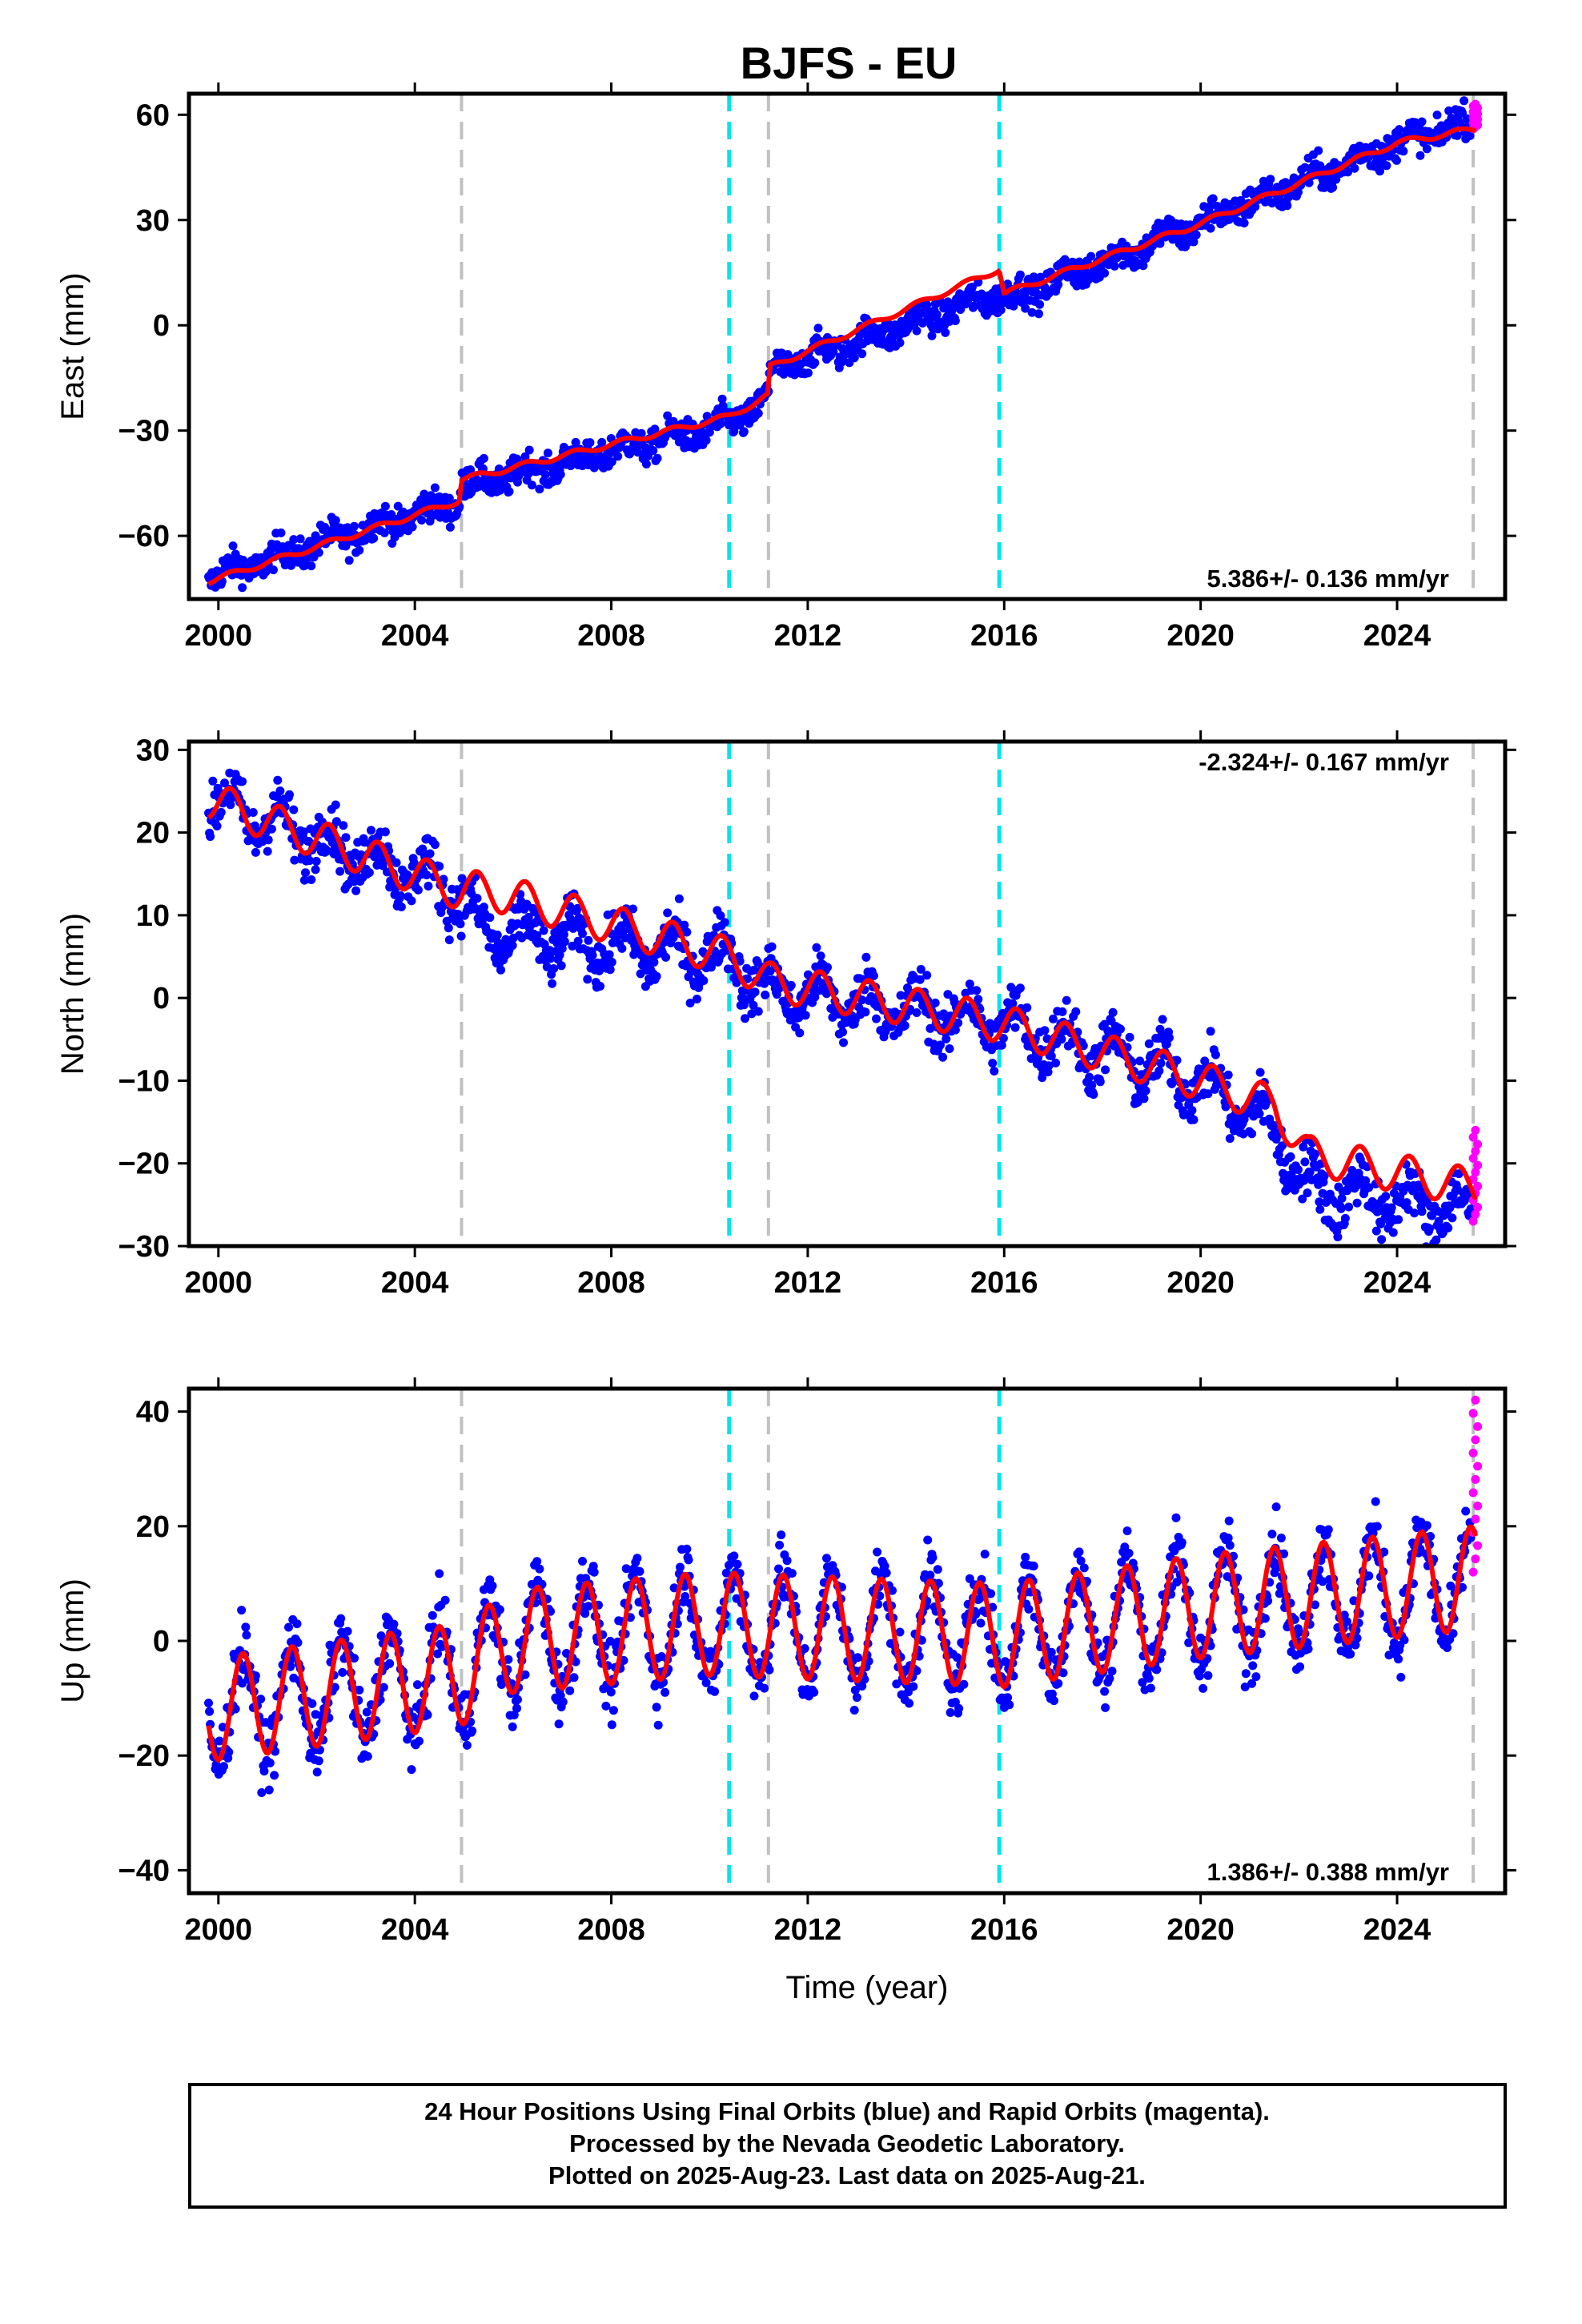 Image resolution: width=1582 pixels, height=2324 pixels. What do you see at coordinates (153, 221) in the screenshot?
I see `y-tick-label: 30` at bounding box center [153, 221].